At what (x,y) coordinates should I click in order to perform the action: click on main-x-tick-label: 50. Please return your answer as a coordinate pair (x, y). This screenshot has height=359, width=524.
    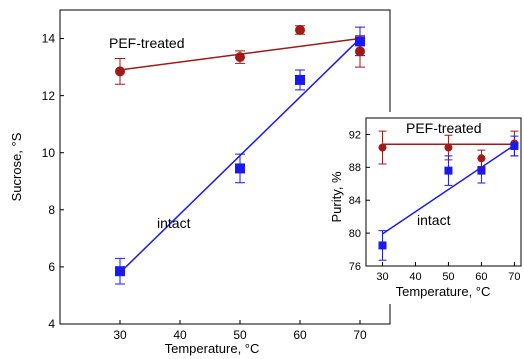
    Looking at the image, I should click on (240, 335).